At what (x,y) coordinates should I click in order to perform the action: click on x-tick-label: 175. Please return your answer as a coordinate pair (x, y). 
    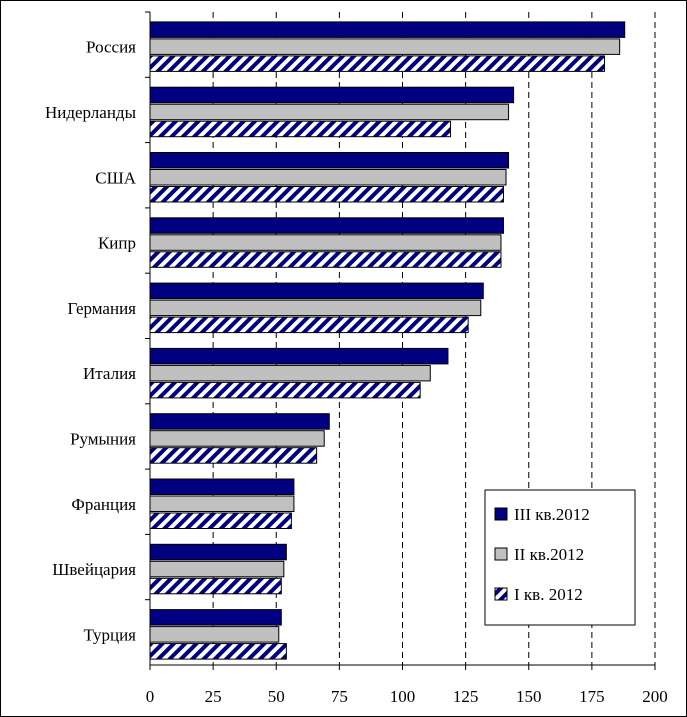
    Looking at the image, I should click on (592, 696).